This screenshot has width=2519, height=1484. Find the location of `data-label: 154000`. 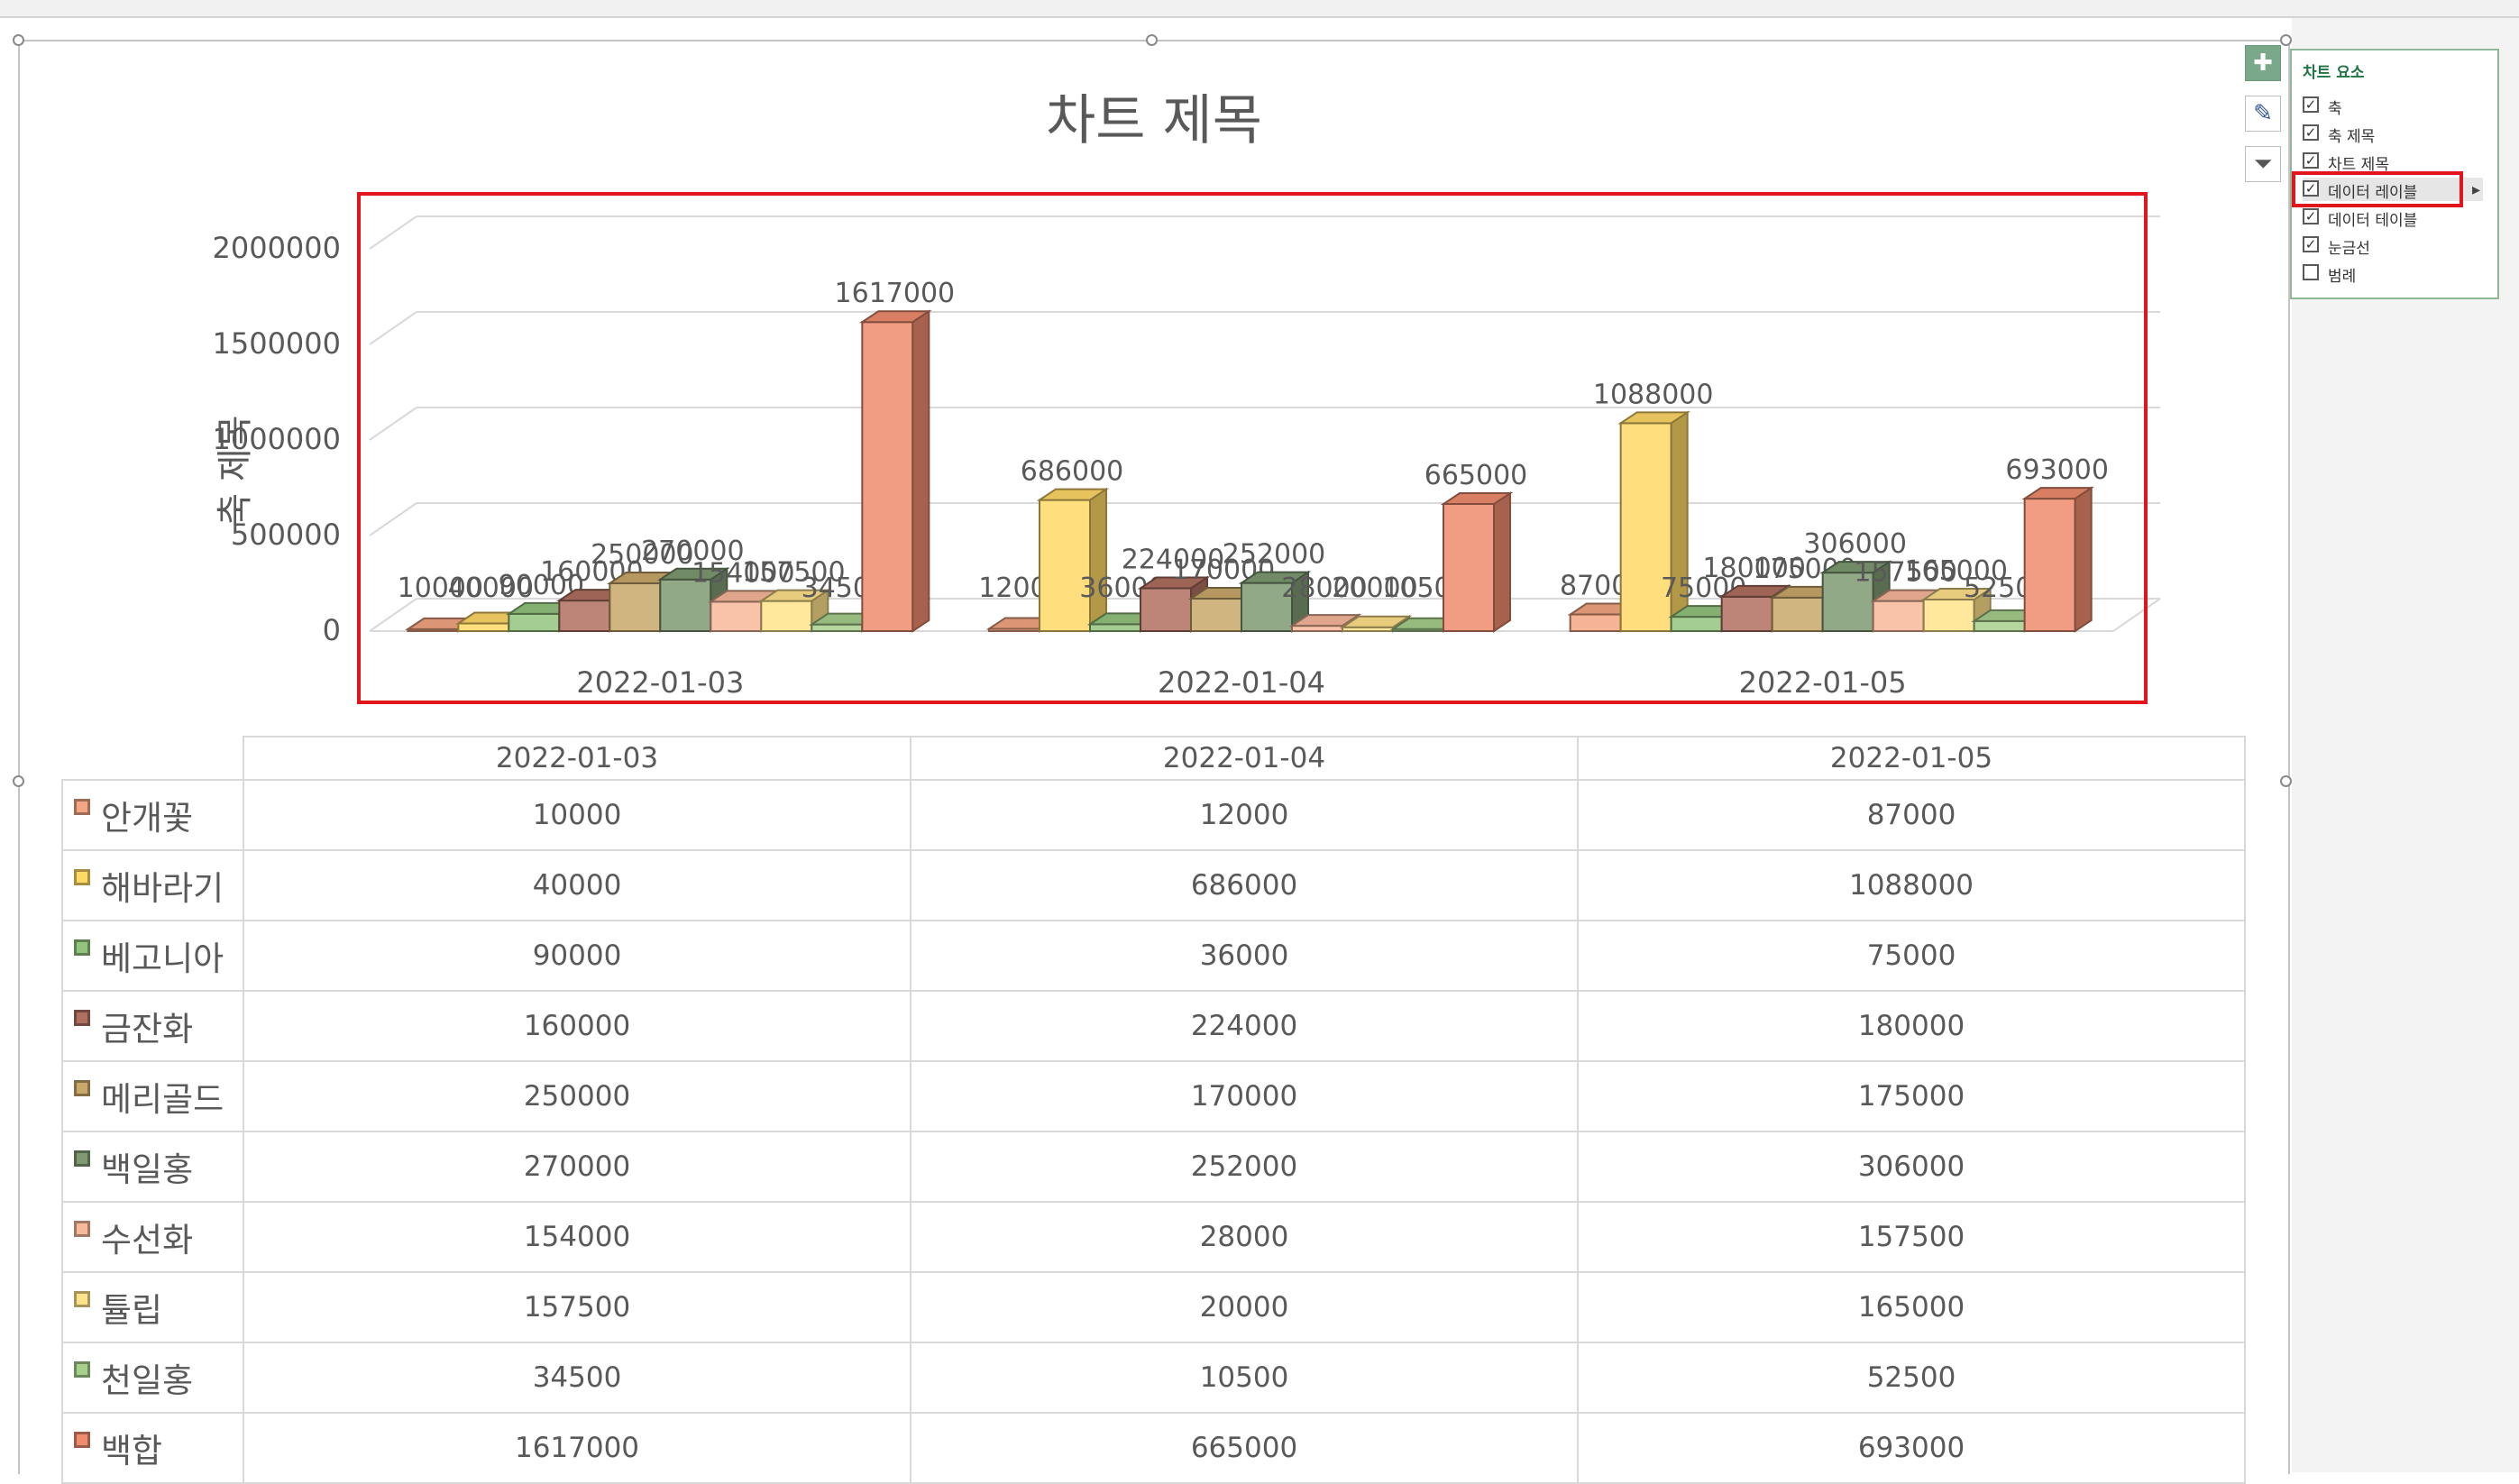

data-label: 154000 is located at coordinates (743, 573).